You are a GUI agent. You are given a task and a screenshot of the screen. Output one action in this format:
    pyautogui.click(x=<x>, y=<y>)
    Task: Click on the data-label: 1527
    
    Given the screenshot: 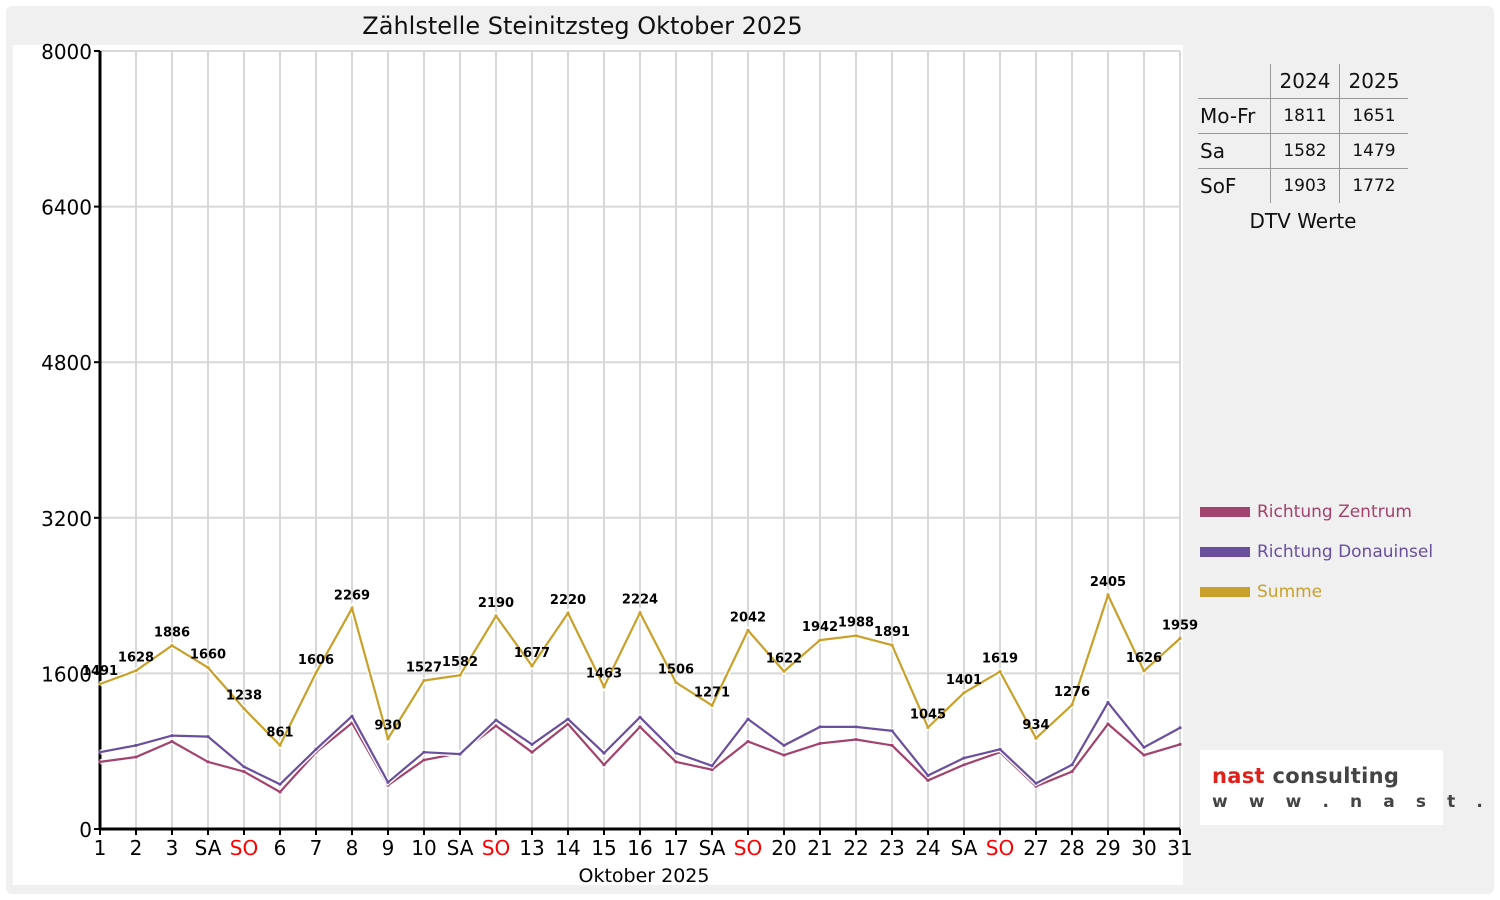 What is the action you would take?
    pyautogui.click(x=424, y=668)
    